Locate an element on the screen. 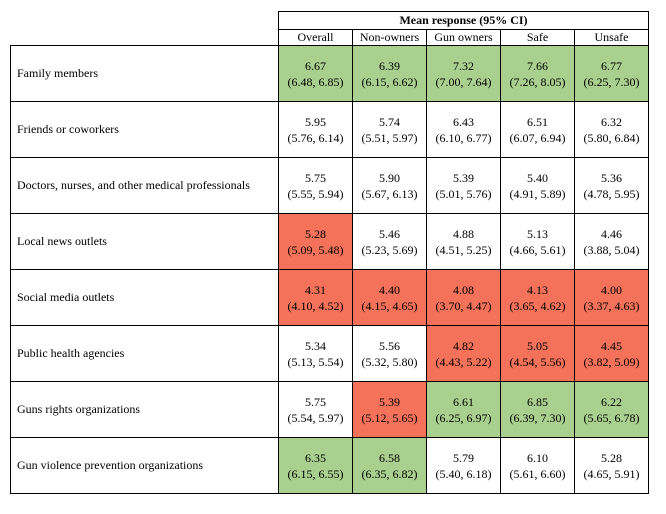 The width and height of the screenshot is (666, 514). mean-value: 4.46 is located at coordinates (611, 233).